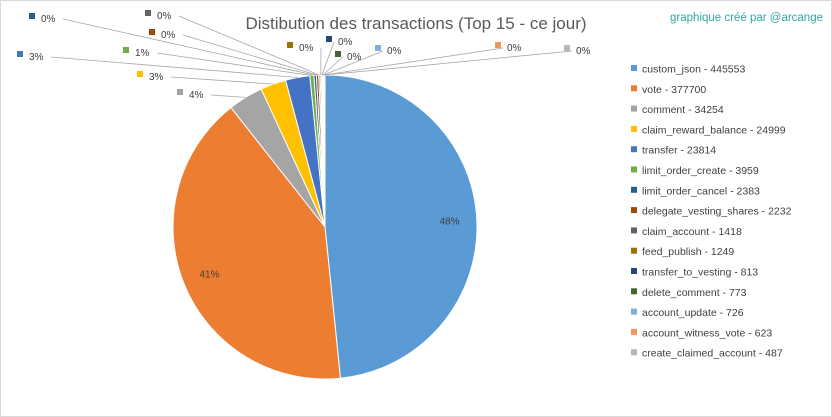 The height and width of the screenshot is (417, 832). What do you see at coordinates (693, 70) in the screenshot?
I see `legend-entry-0: custom_json - 445553` at bounding box center [693, 70].